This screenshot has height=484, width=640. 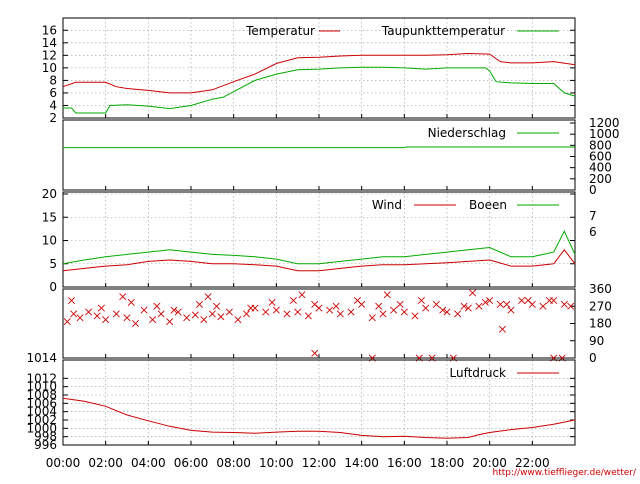 What do you see at coordinates (41, 420) in the screenshot?
I see `y-tick-label: 1002` at bounding box center [41, 420].